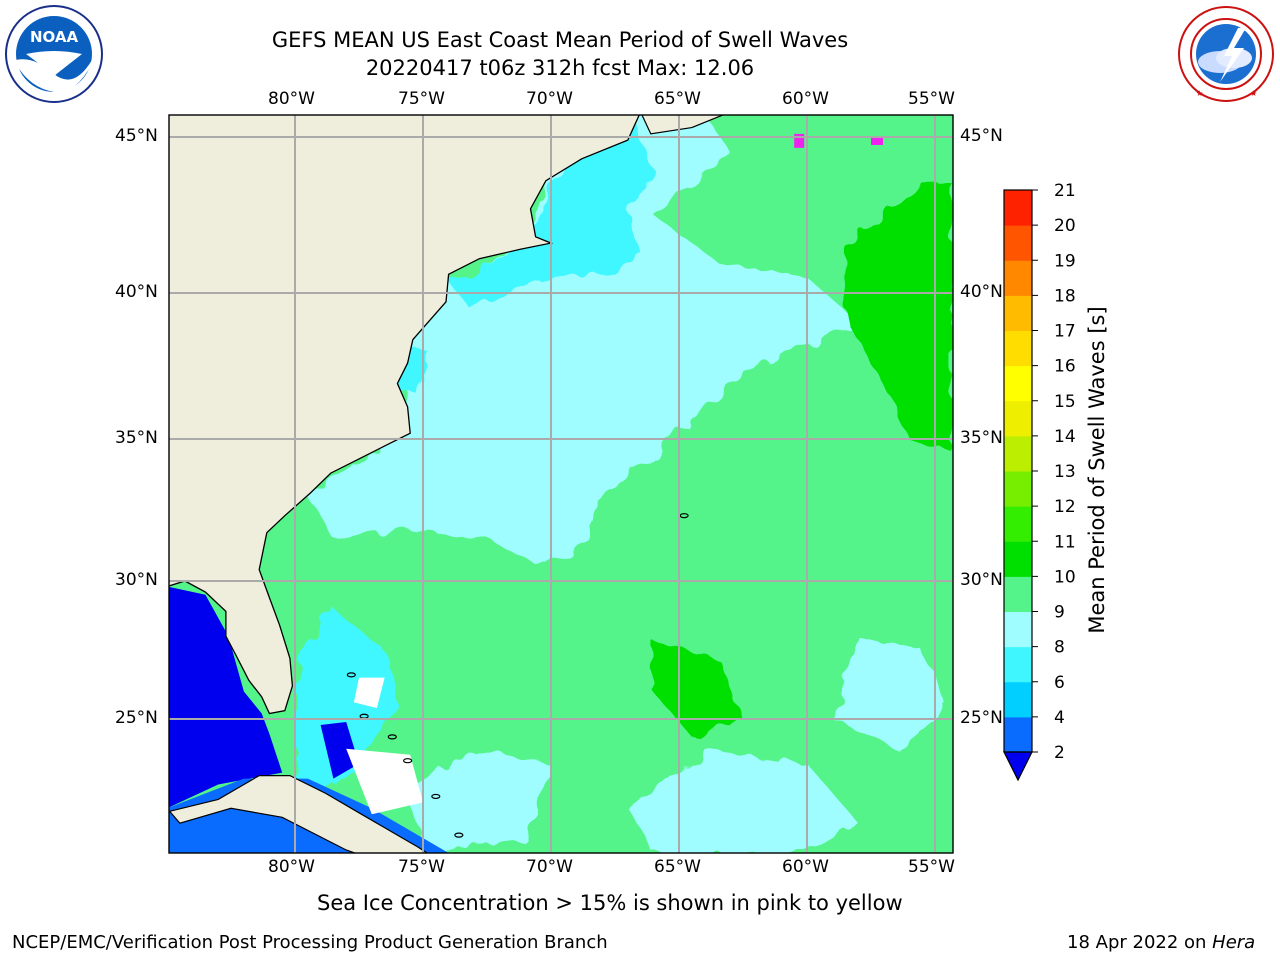 This screenshot has width=1280, height=960. What do you see at coordinates (981, 718) in the screenshot?
I see `lat-label-right: 25°N` at bounding box center [981, 718].